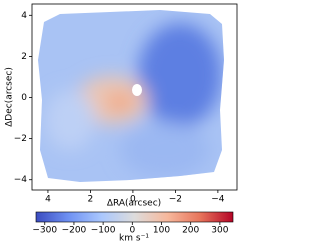 The image size is (320, 247). Describe the element at coordinates (74, 231) in the screenshot. I see `colorbar-tick-label: −200` at that location.